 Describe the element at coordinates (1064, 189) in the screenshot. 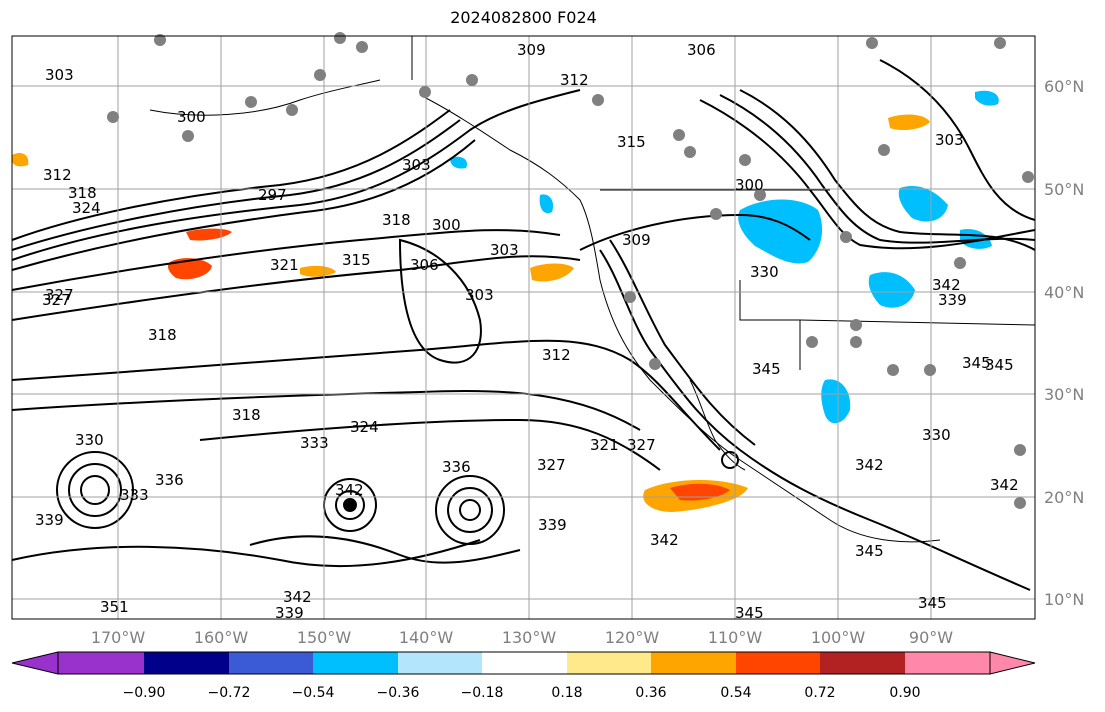

I see `lat-label: 50°N` at that location.